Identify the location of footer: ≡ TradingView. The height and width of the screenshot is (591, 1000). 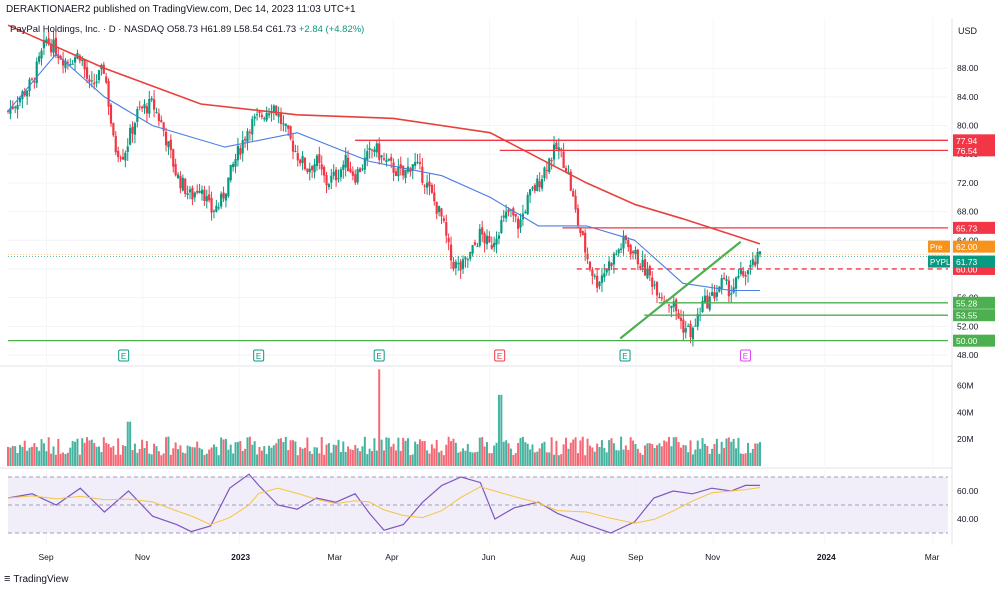
(36, 579).